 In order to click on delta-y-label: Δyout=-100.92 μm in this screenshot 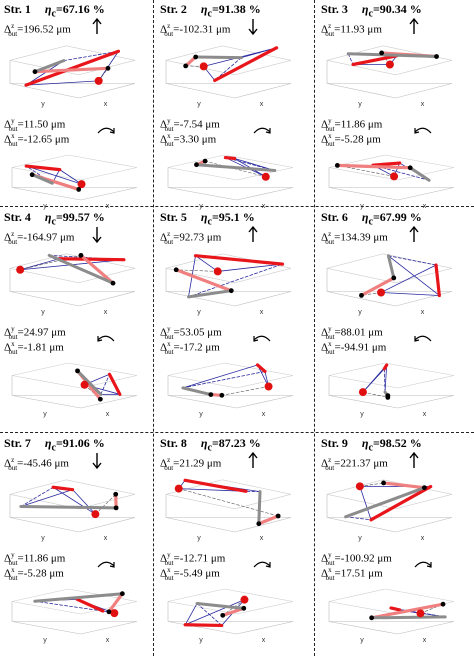, I will do `click(356, 559)`.